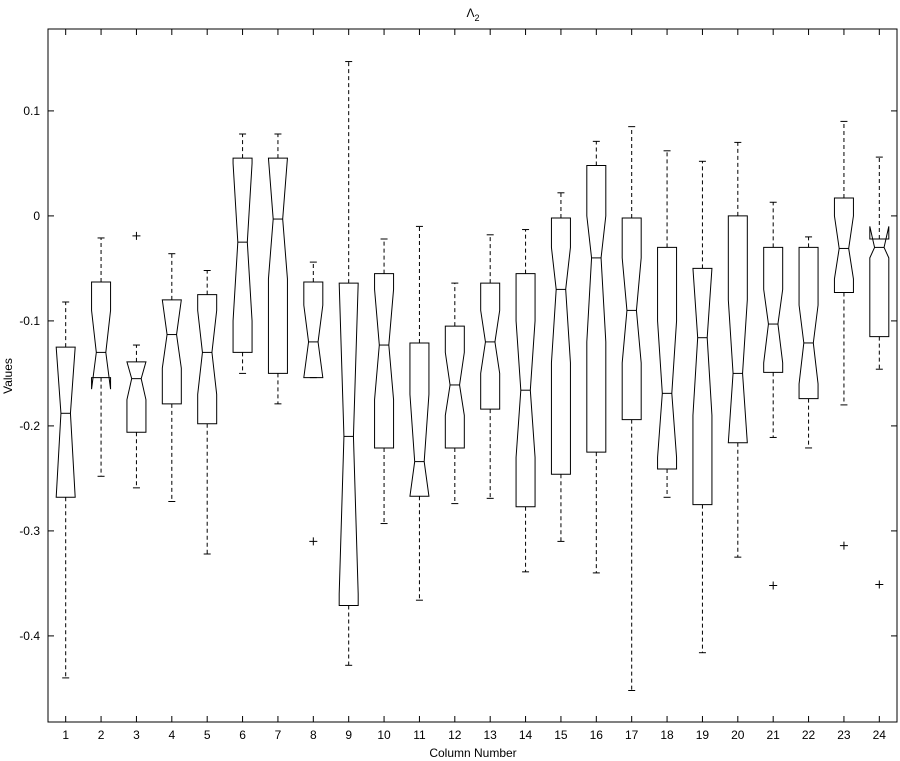 The height and width of the screenshot is (761, 900). Describe the element at coordinates (29, 531) in the screenshot. I see `y-tick-label: -0.3` at that location.